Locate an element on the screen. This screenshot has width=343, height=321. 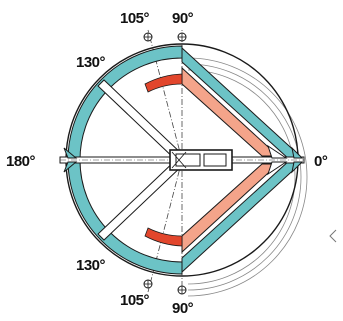
teal-band-right-lower is located at coordinates (241, 216).